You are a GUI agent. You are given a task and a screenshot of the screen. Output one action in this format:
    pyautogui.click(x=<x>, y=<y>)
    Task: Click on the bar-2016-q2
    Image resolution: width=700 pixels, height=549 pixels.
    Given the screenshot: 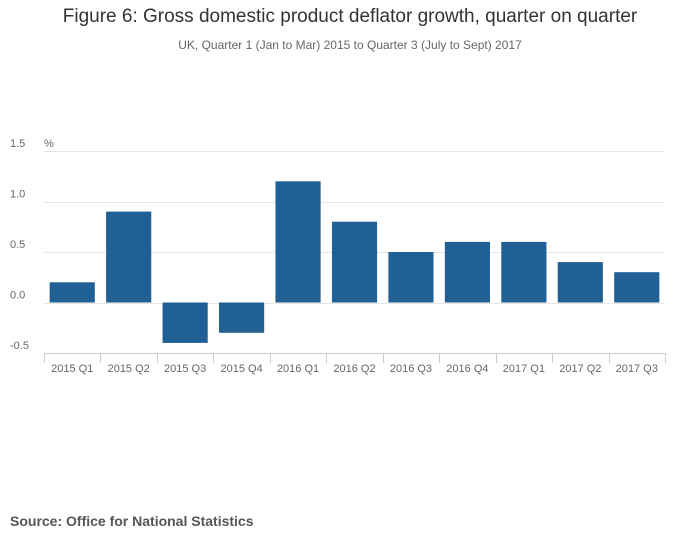 What is the action you would take?
    pyautogui.click(x=354, y=262)
    